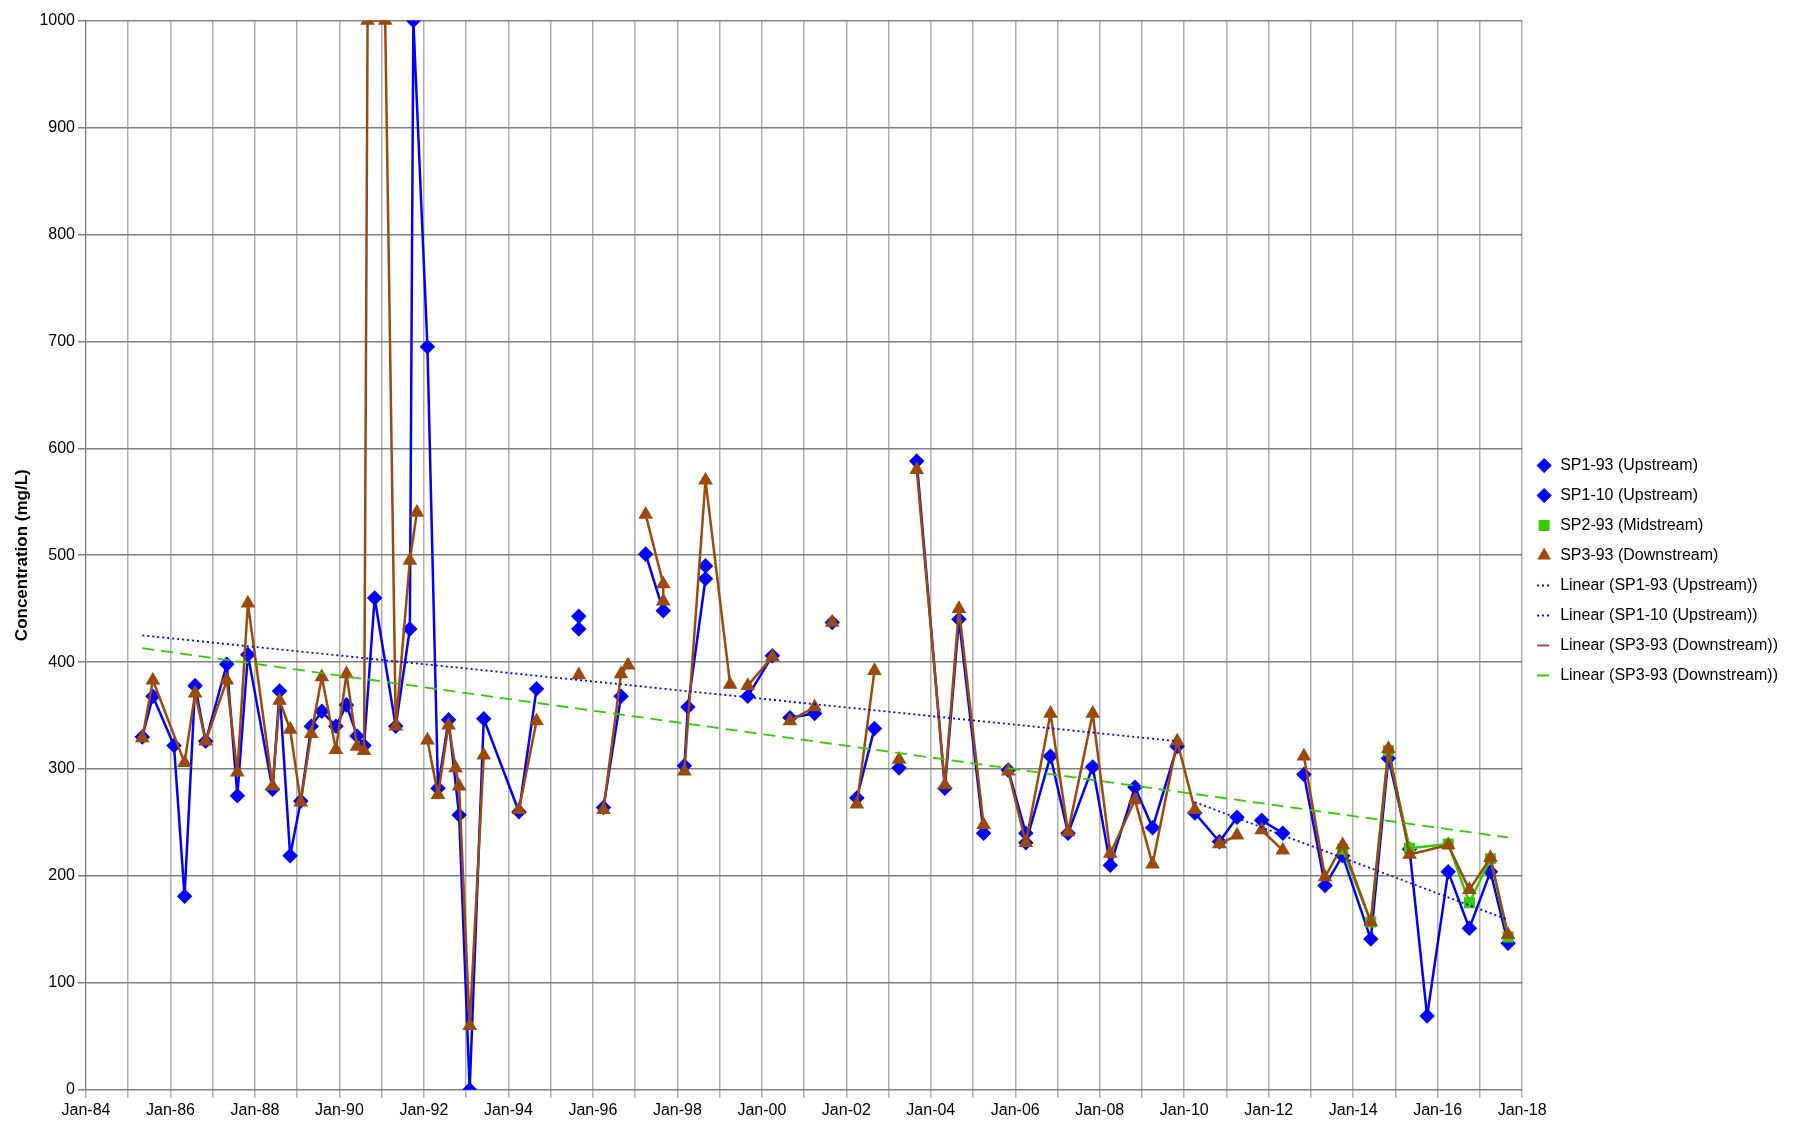 Image resolution: width=1812 pixels, height=1141 pixels. What do you see at coordinates (1015, 1109) in the screenshot?
I see `x-tick-label: Jan-06` at bounding box center [1015, 1109].